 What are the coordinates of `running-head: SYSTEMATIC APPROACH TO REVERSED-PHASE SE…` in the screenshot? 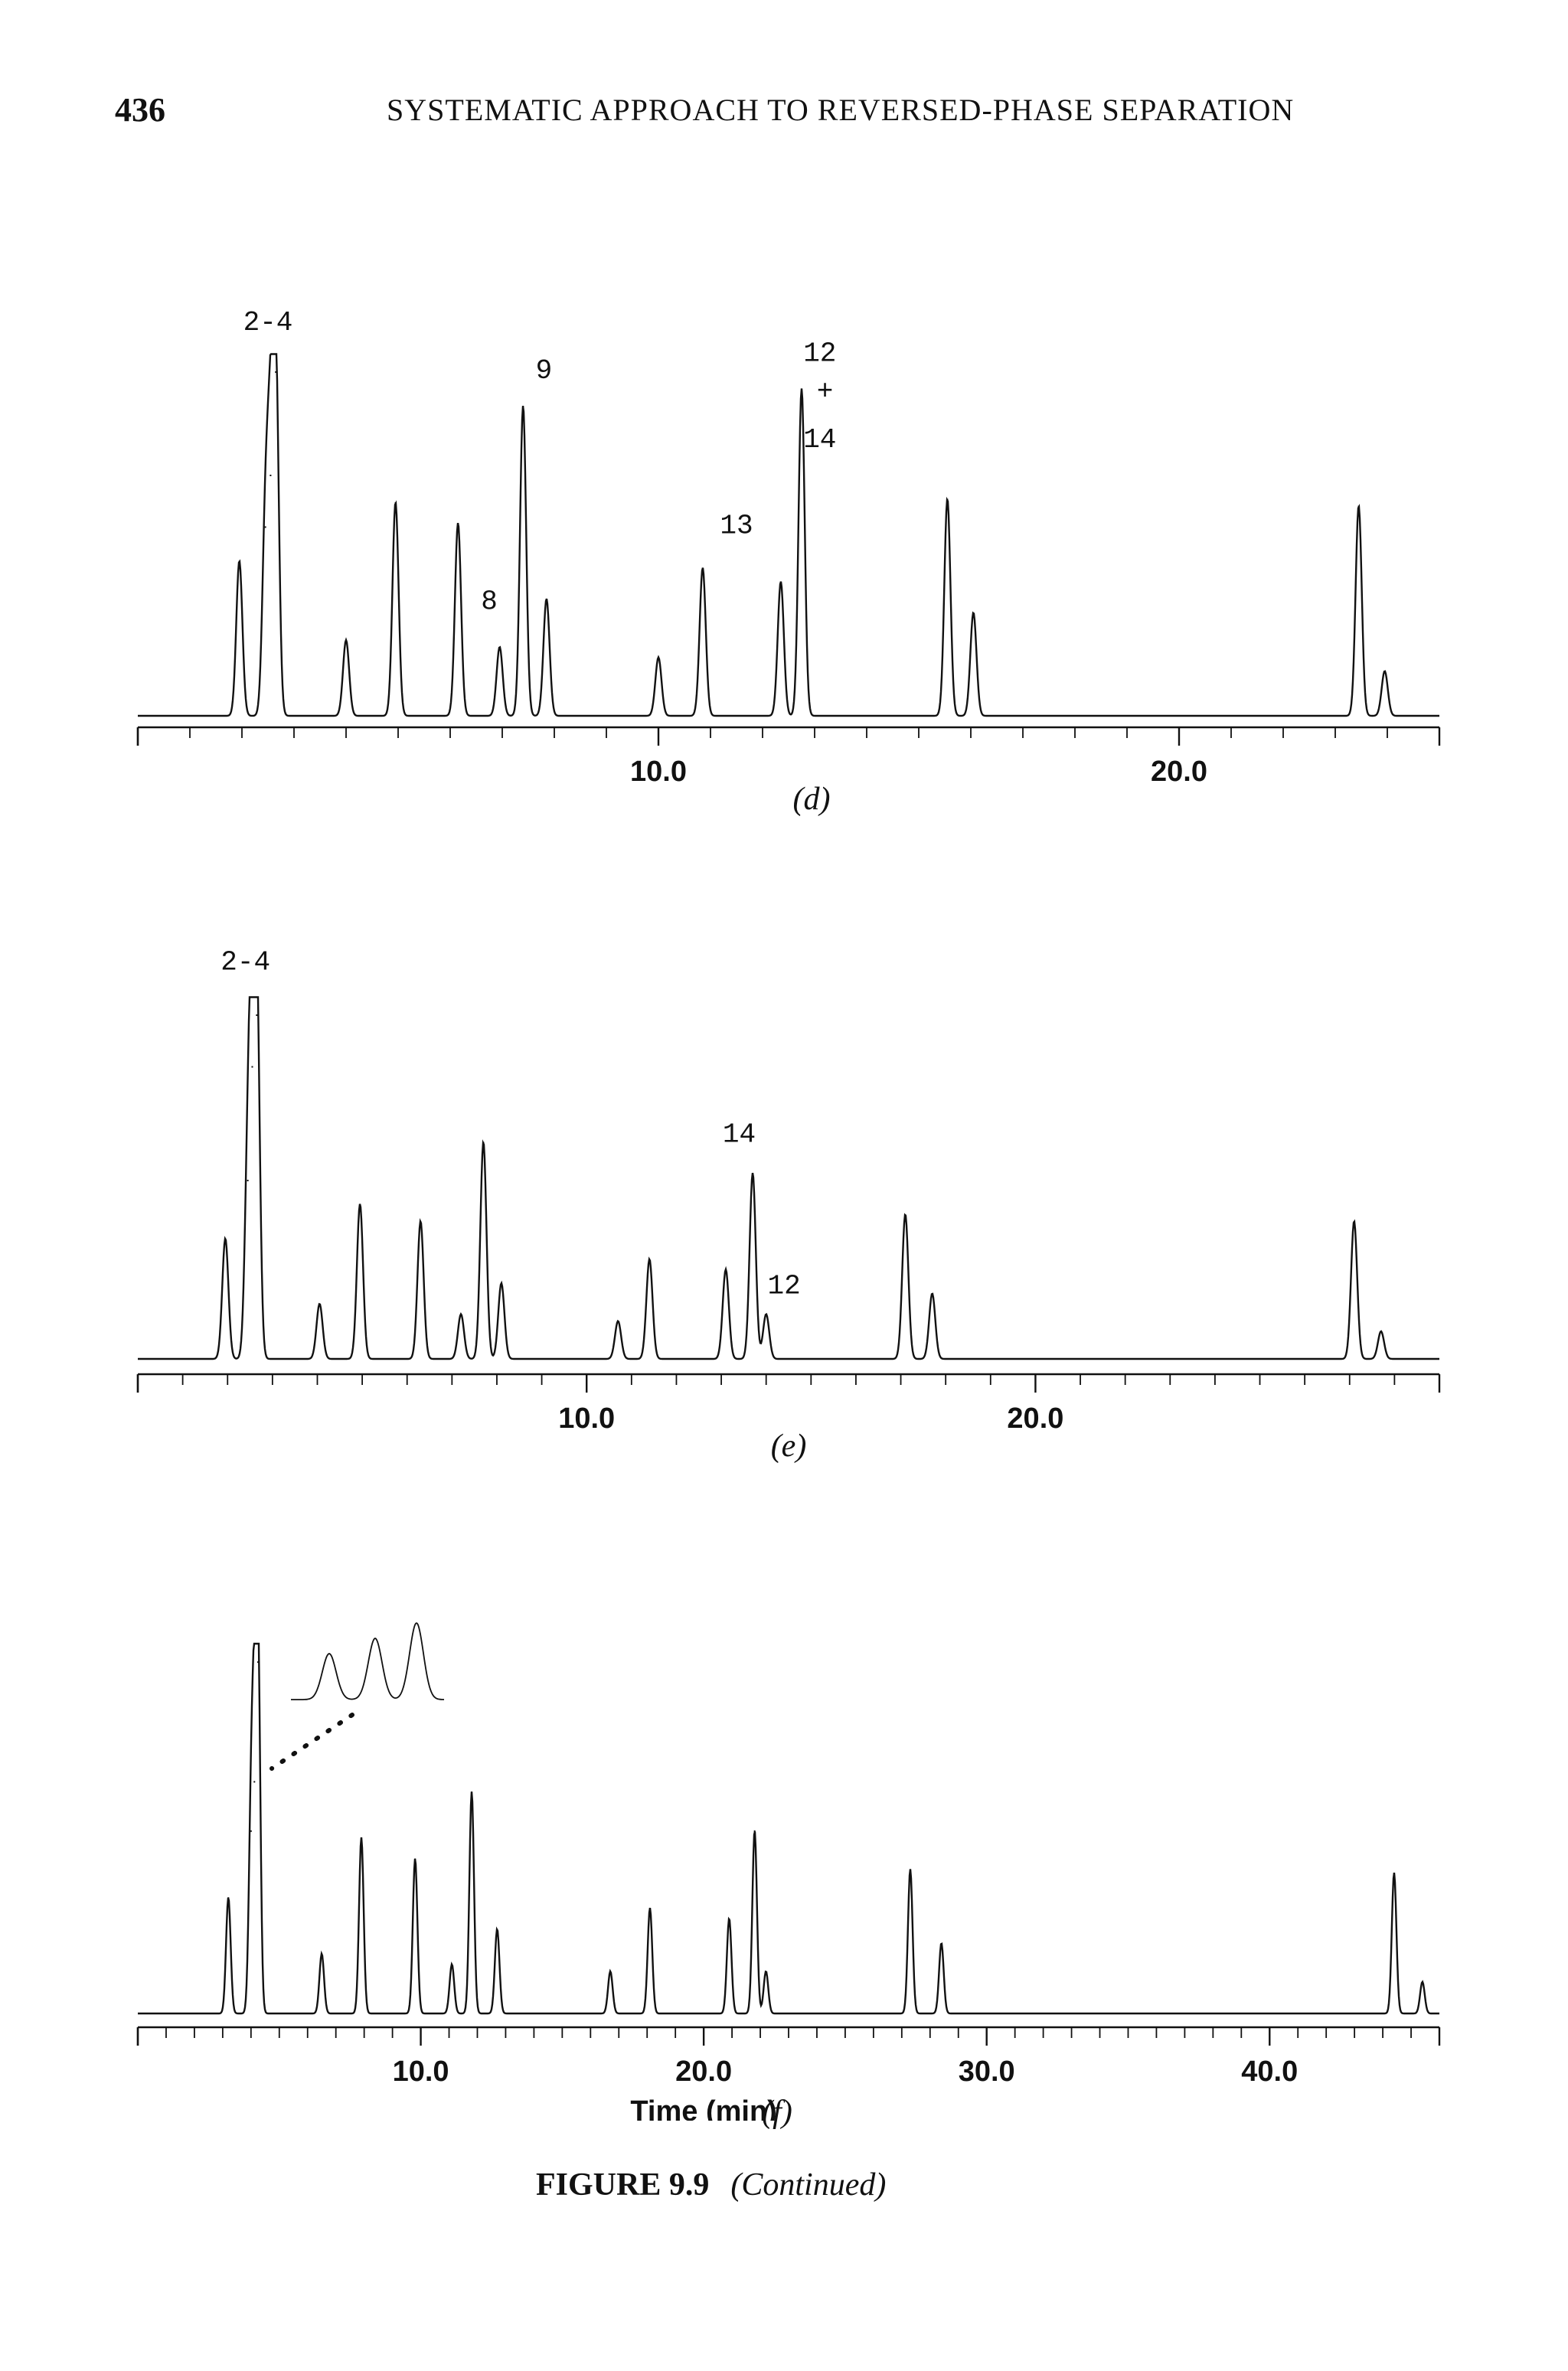 It's located at (841, 110).